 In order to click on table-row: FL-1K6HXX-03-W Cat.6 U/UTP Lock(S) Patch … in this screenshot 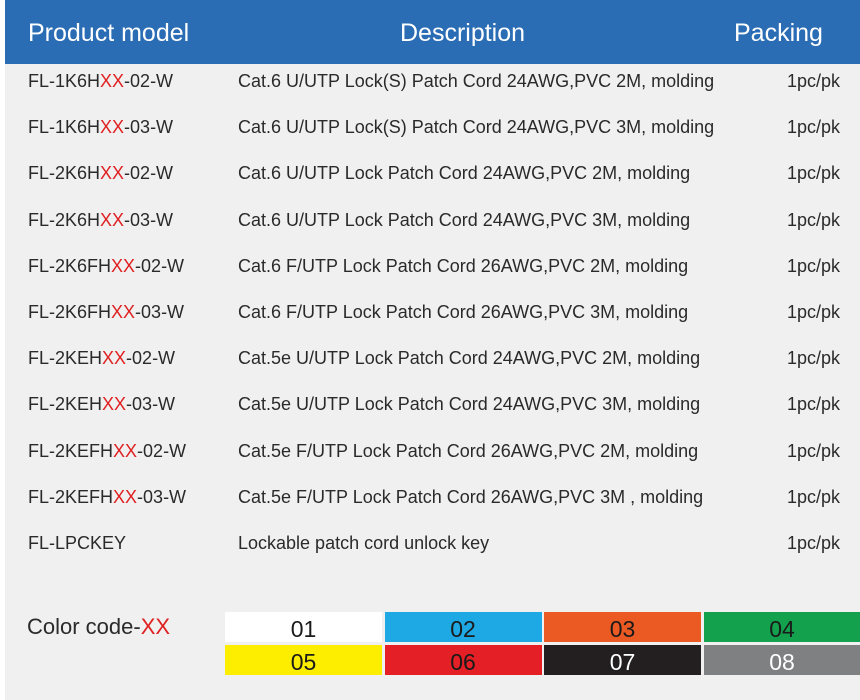, I will do `click(430, 135)`.